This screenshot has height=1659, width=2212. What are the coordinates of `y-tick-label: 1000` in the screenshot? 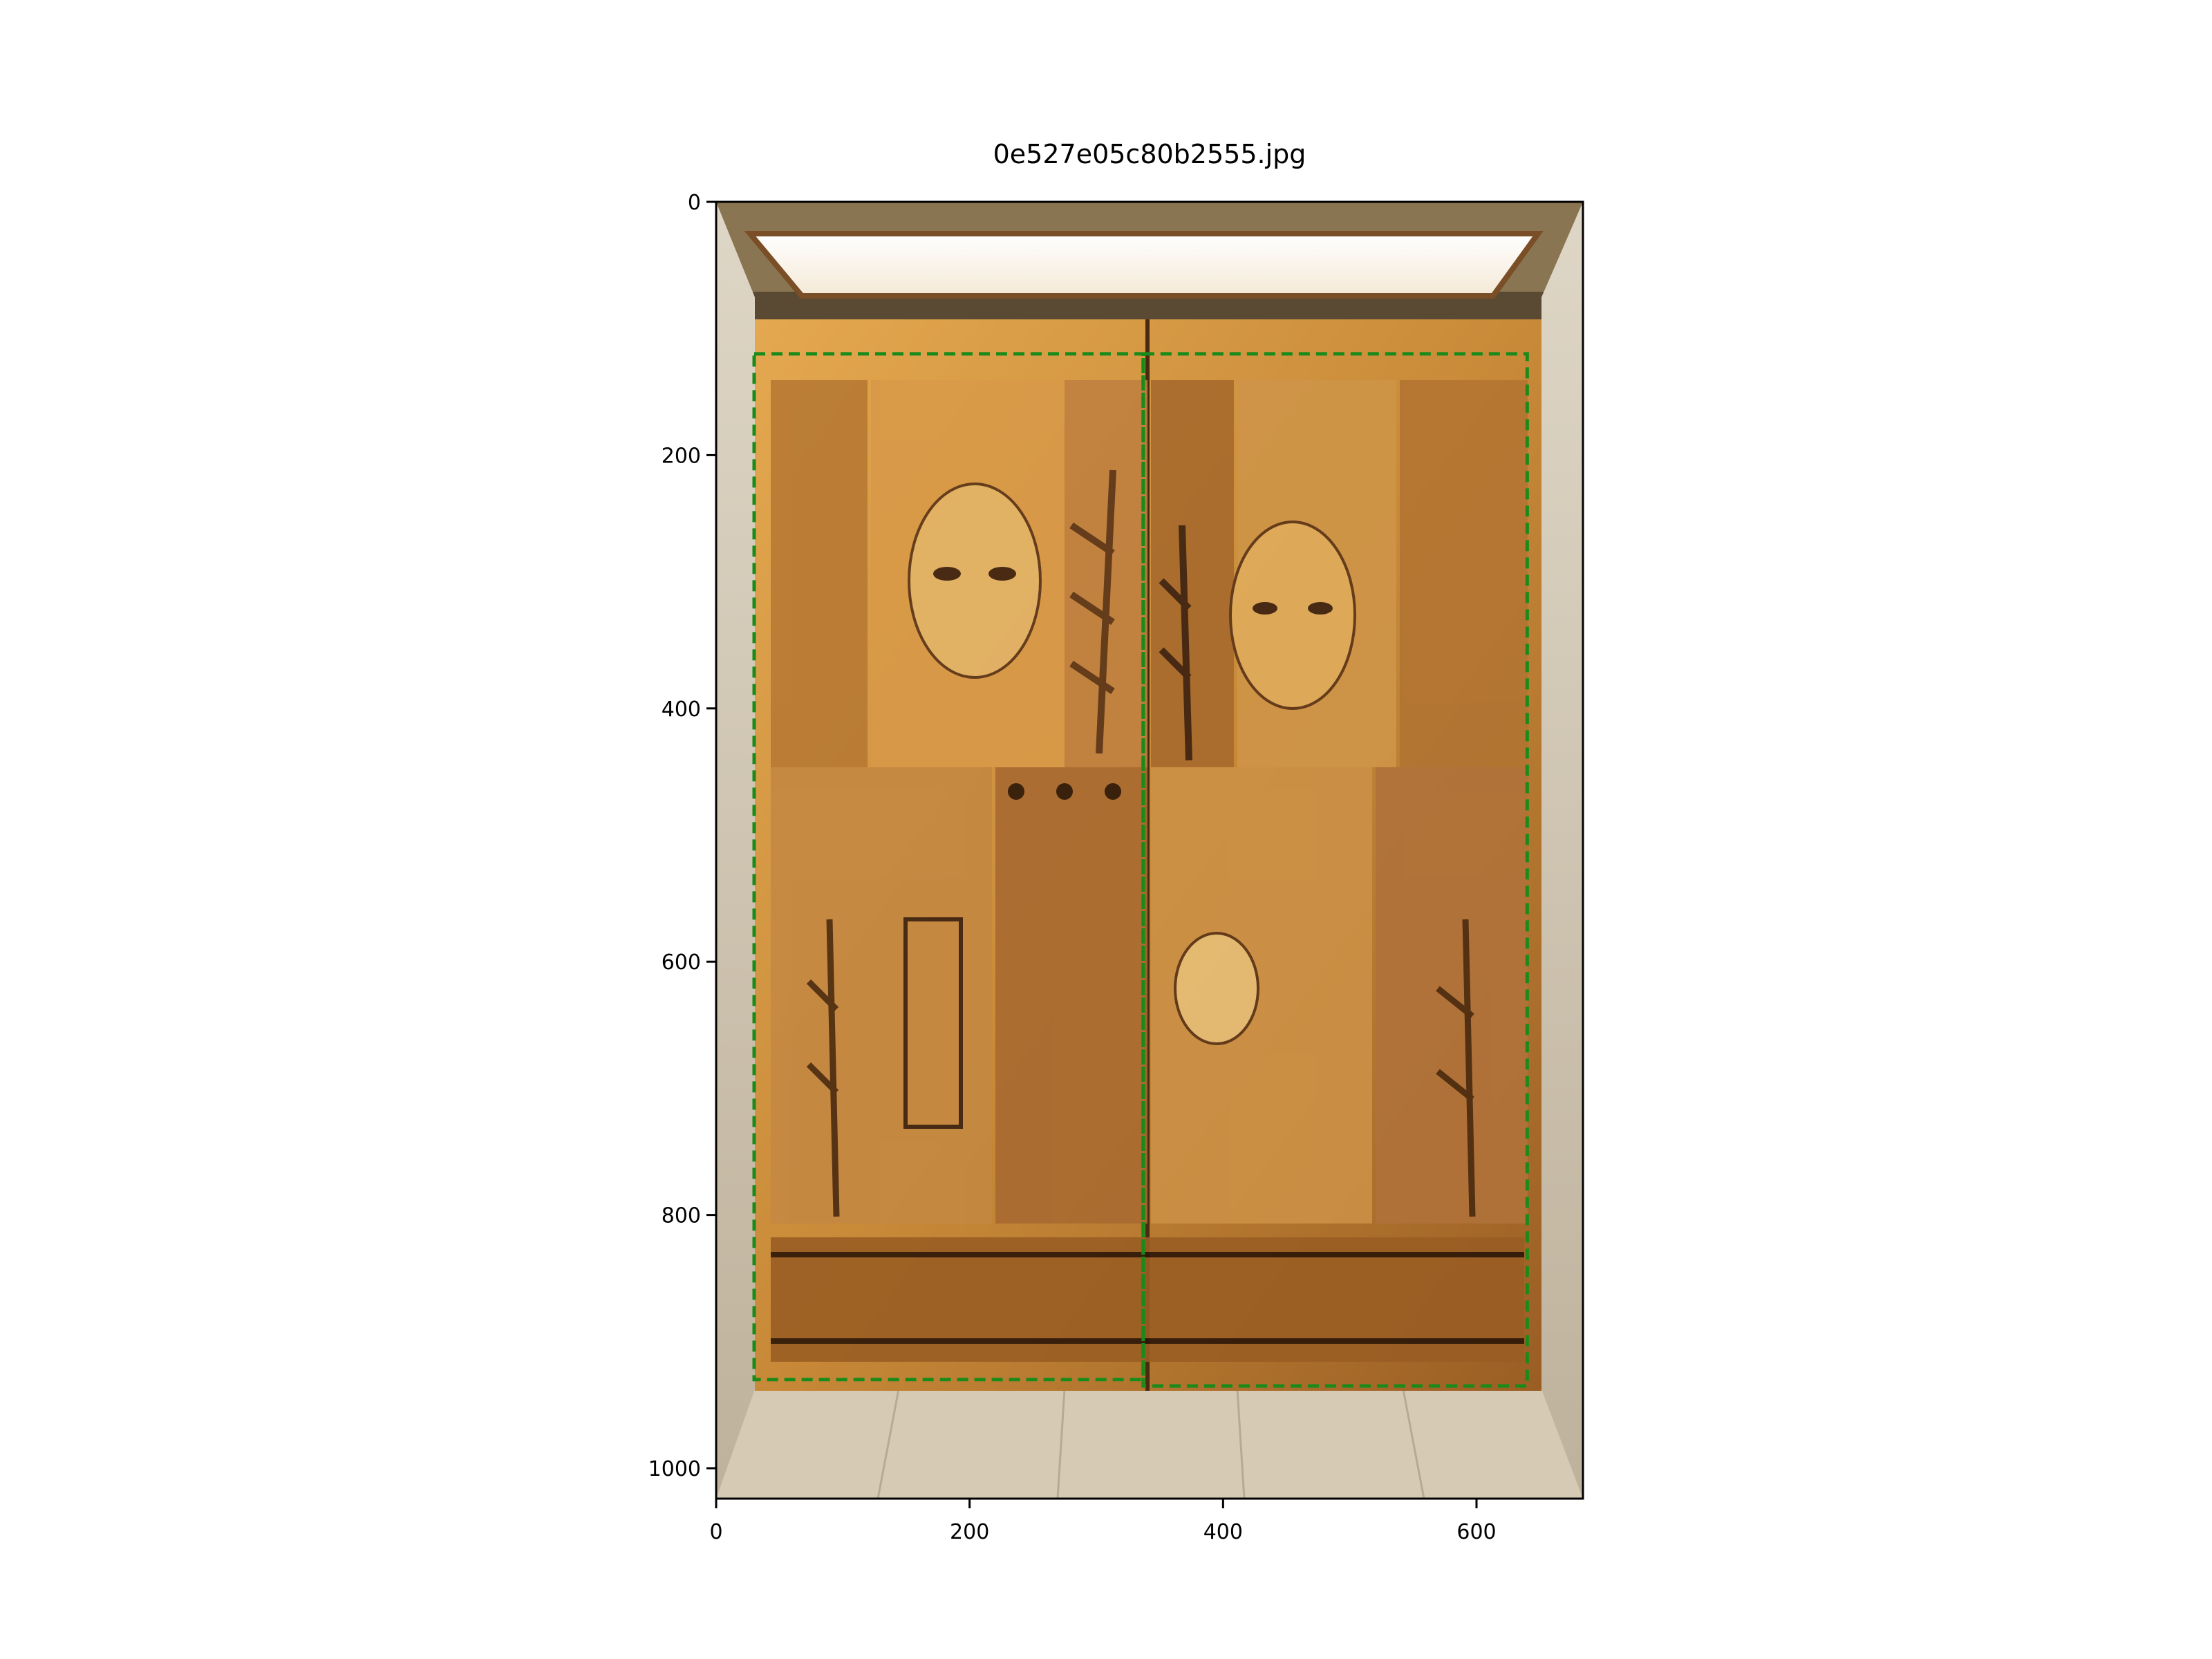 It's located at (674, 1469).